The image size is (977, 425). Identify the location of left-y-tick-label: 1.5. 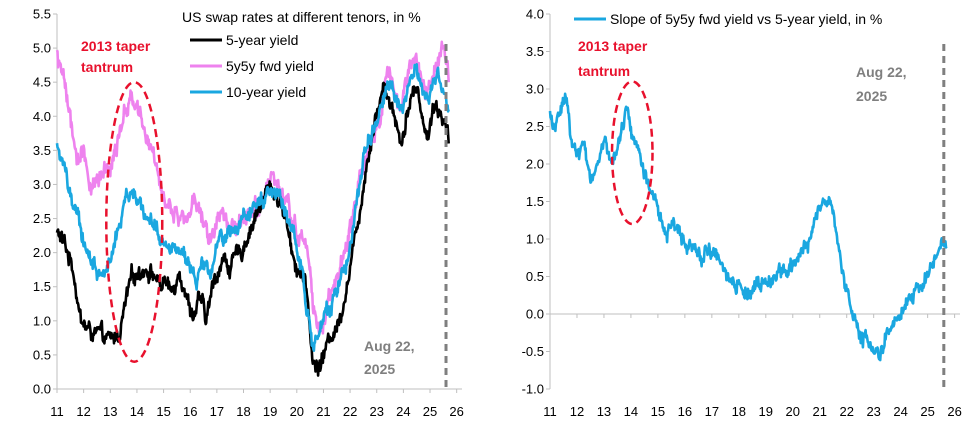
(42, 286).